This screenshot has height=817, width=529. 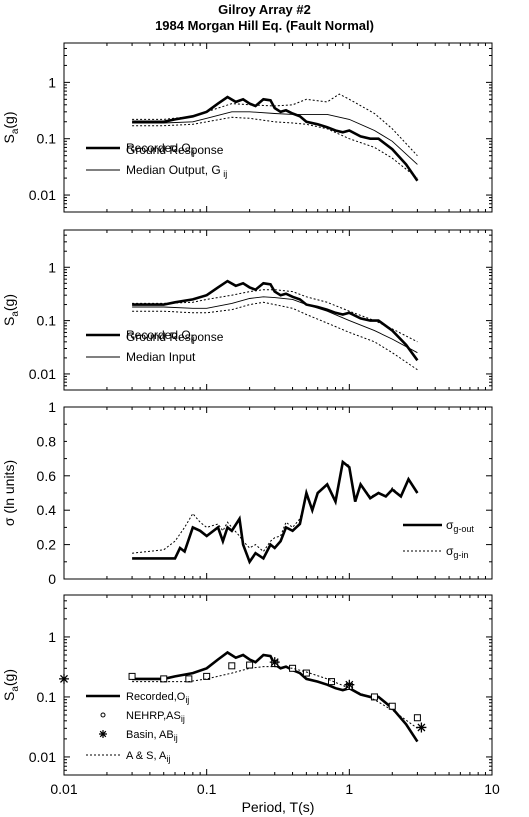 I want to click on legend-label: NEHRP,ASij, so click(x=155, y=717).